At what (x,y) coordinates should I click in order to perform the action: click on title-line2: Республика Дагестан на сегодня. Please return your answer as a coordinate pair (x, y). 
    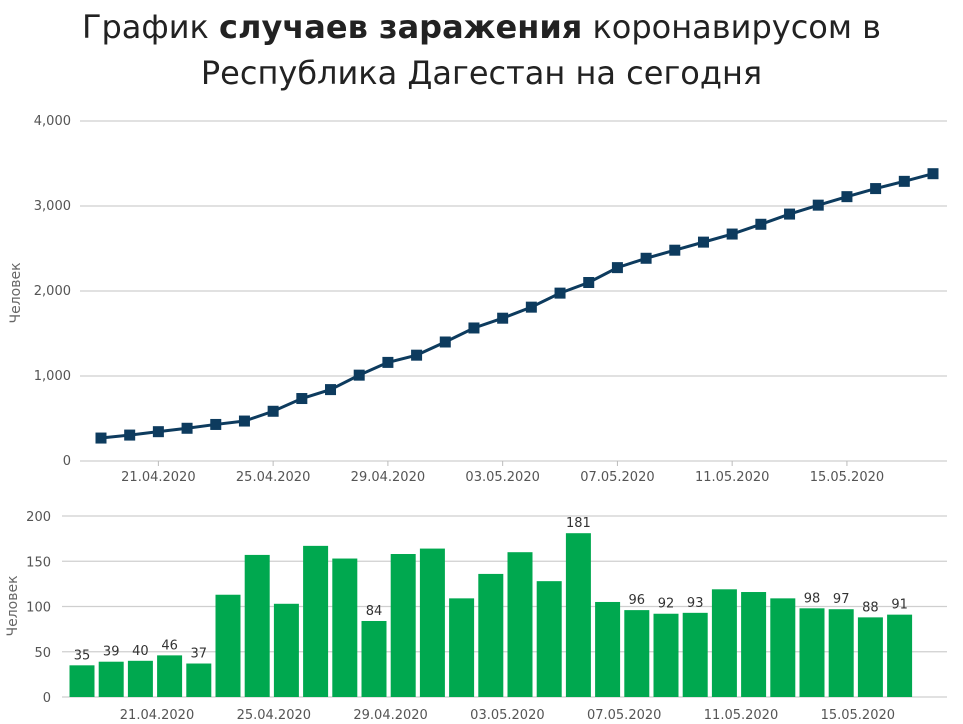
    Looking at the image, I should click on (481, 73).